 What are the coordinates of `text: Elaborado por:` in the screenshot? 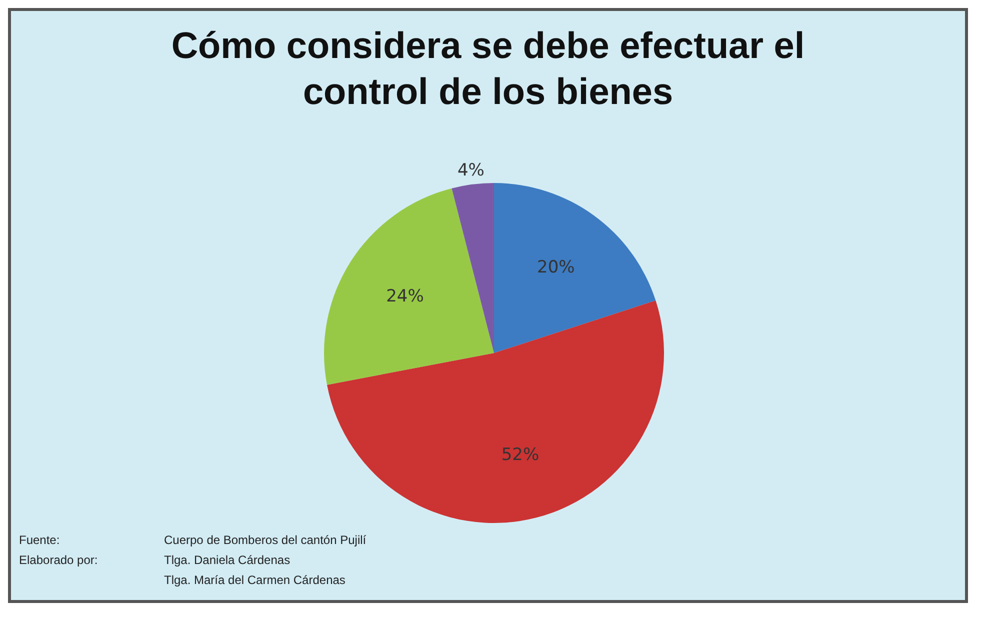 It's located at (59, 560).